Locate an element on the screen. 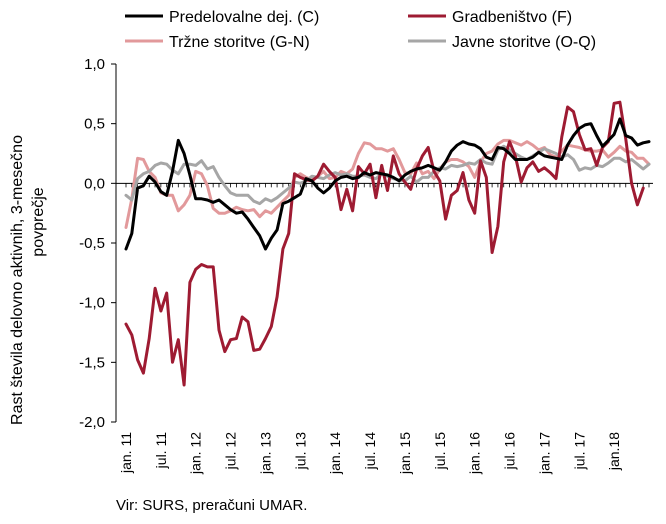 The image size is (666, 524). x-tick-label: jan. 14 is located at coordinates (335, 453).